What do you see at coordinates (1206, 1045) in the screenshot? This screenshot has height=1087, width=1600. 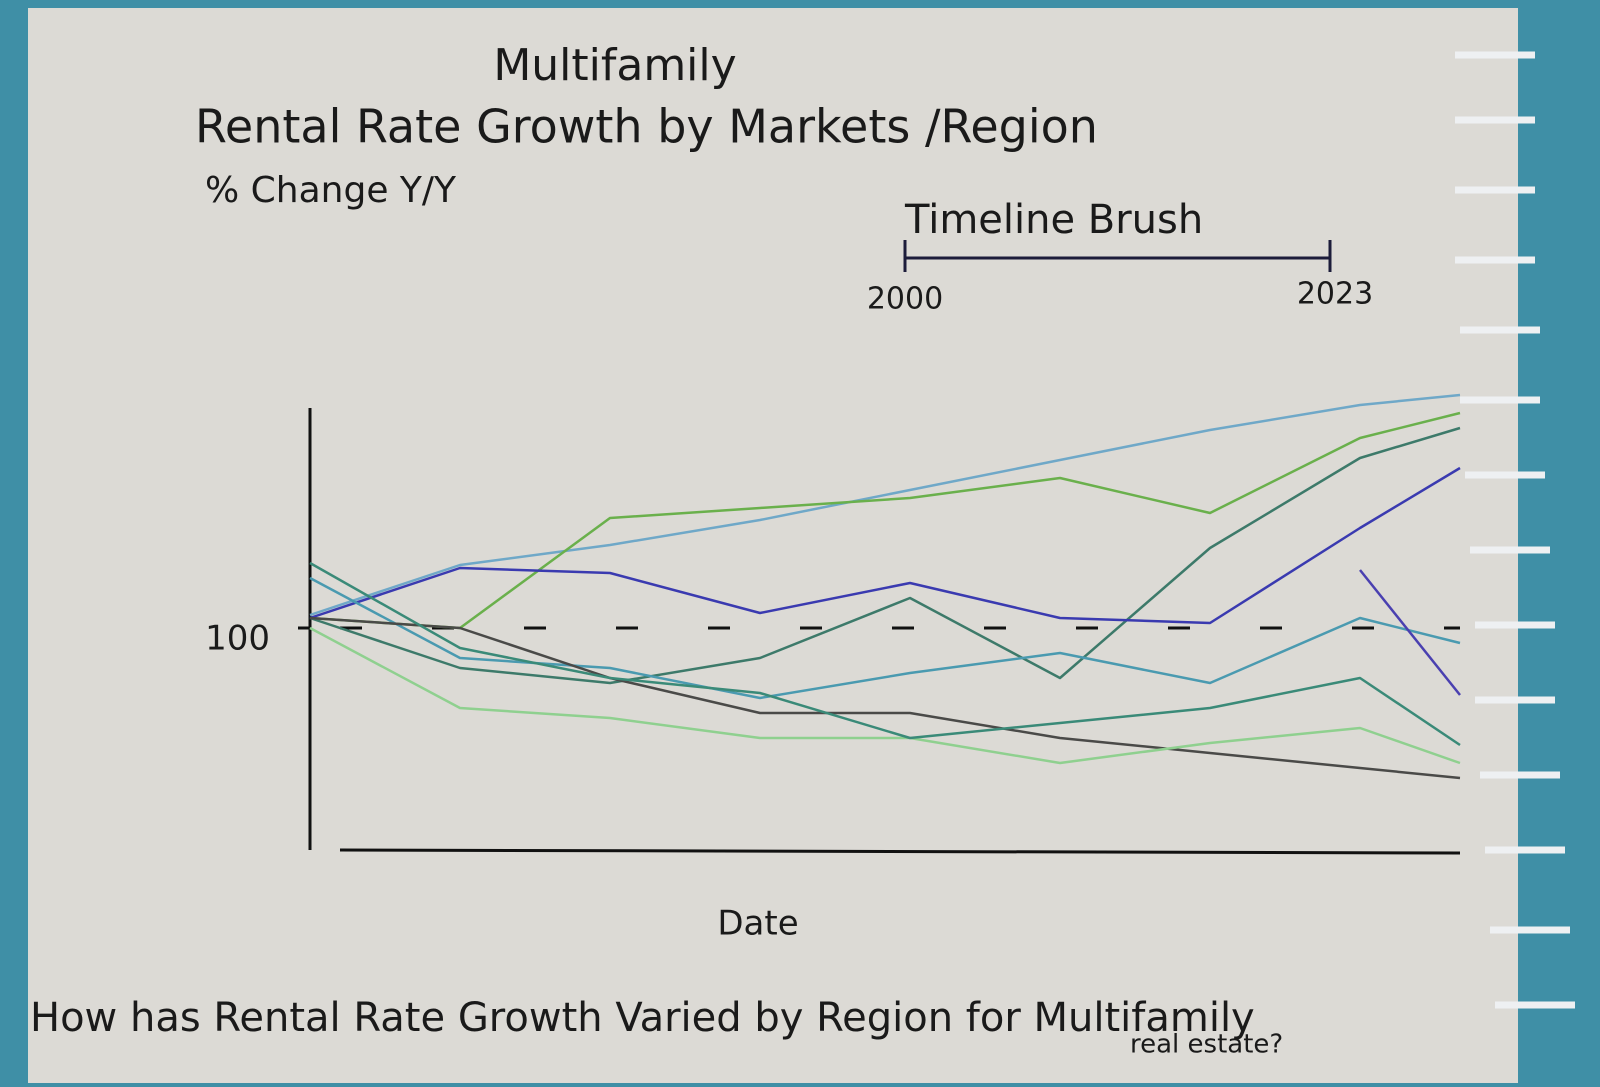 I see `caption-note: real estate?` at bounding box center [1206, 1045].